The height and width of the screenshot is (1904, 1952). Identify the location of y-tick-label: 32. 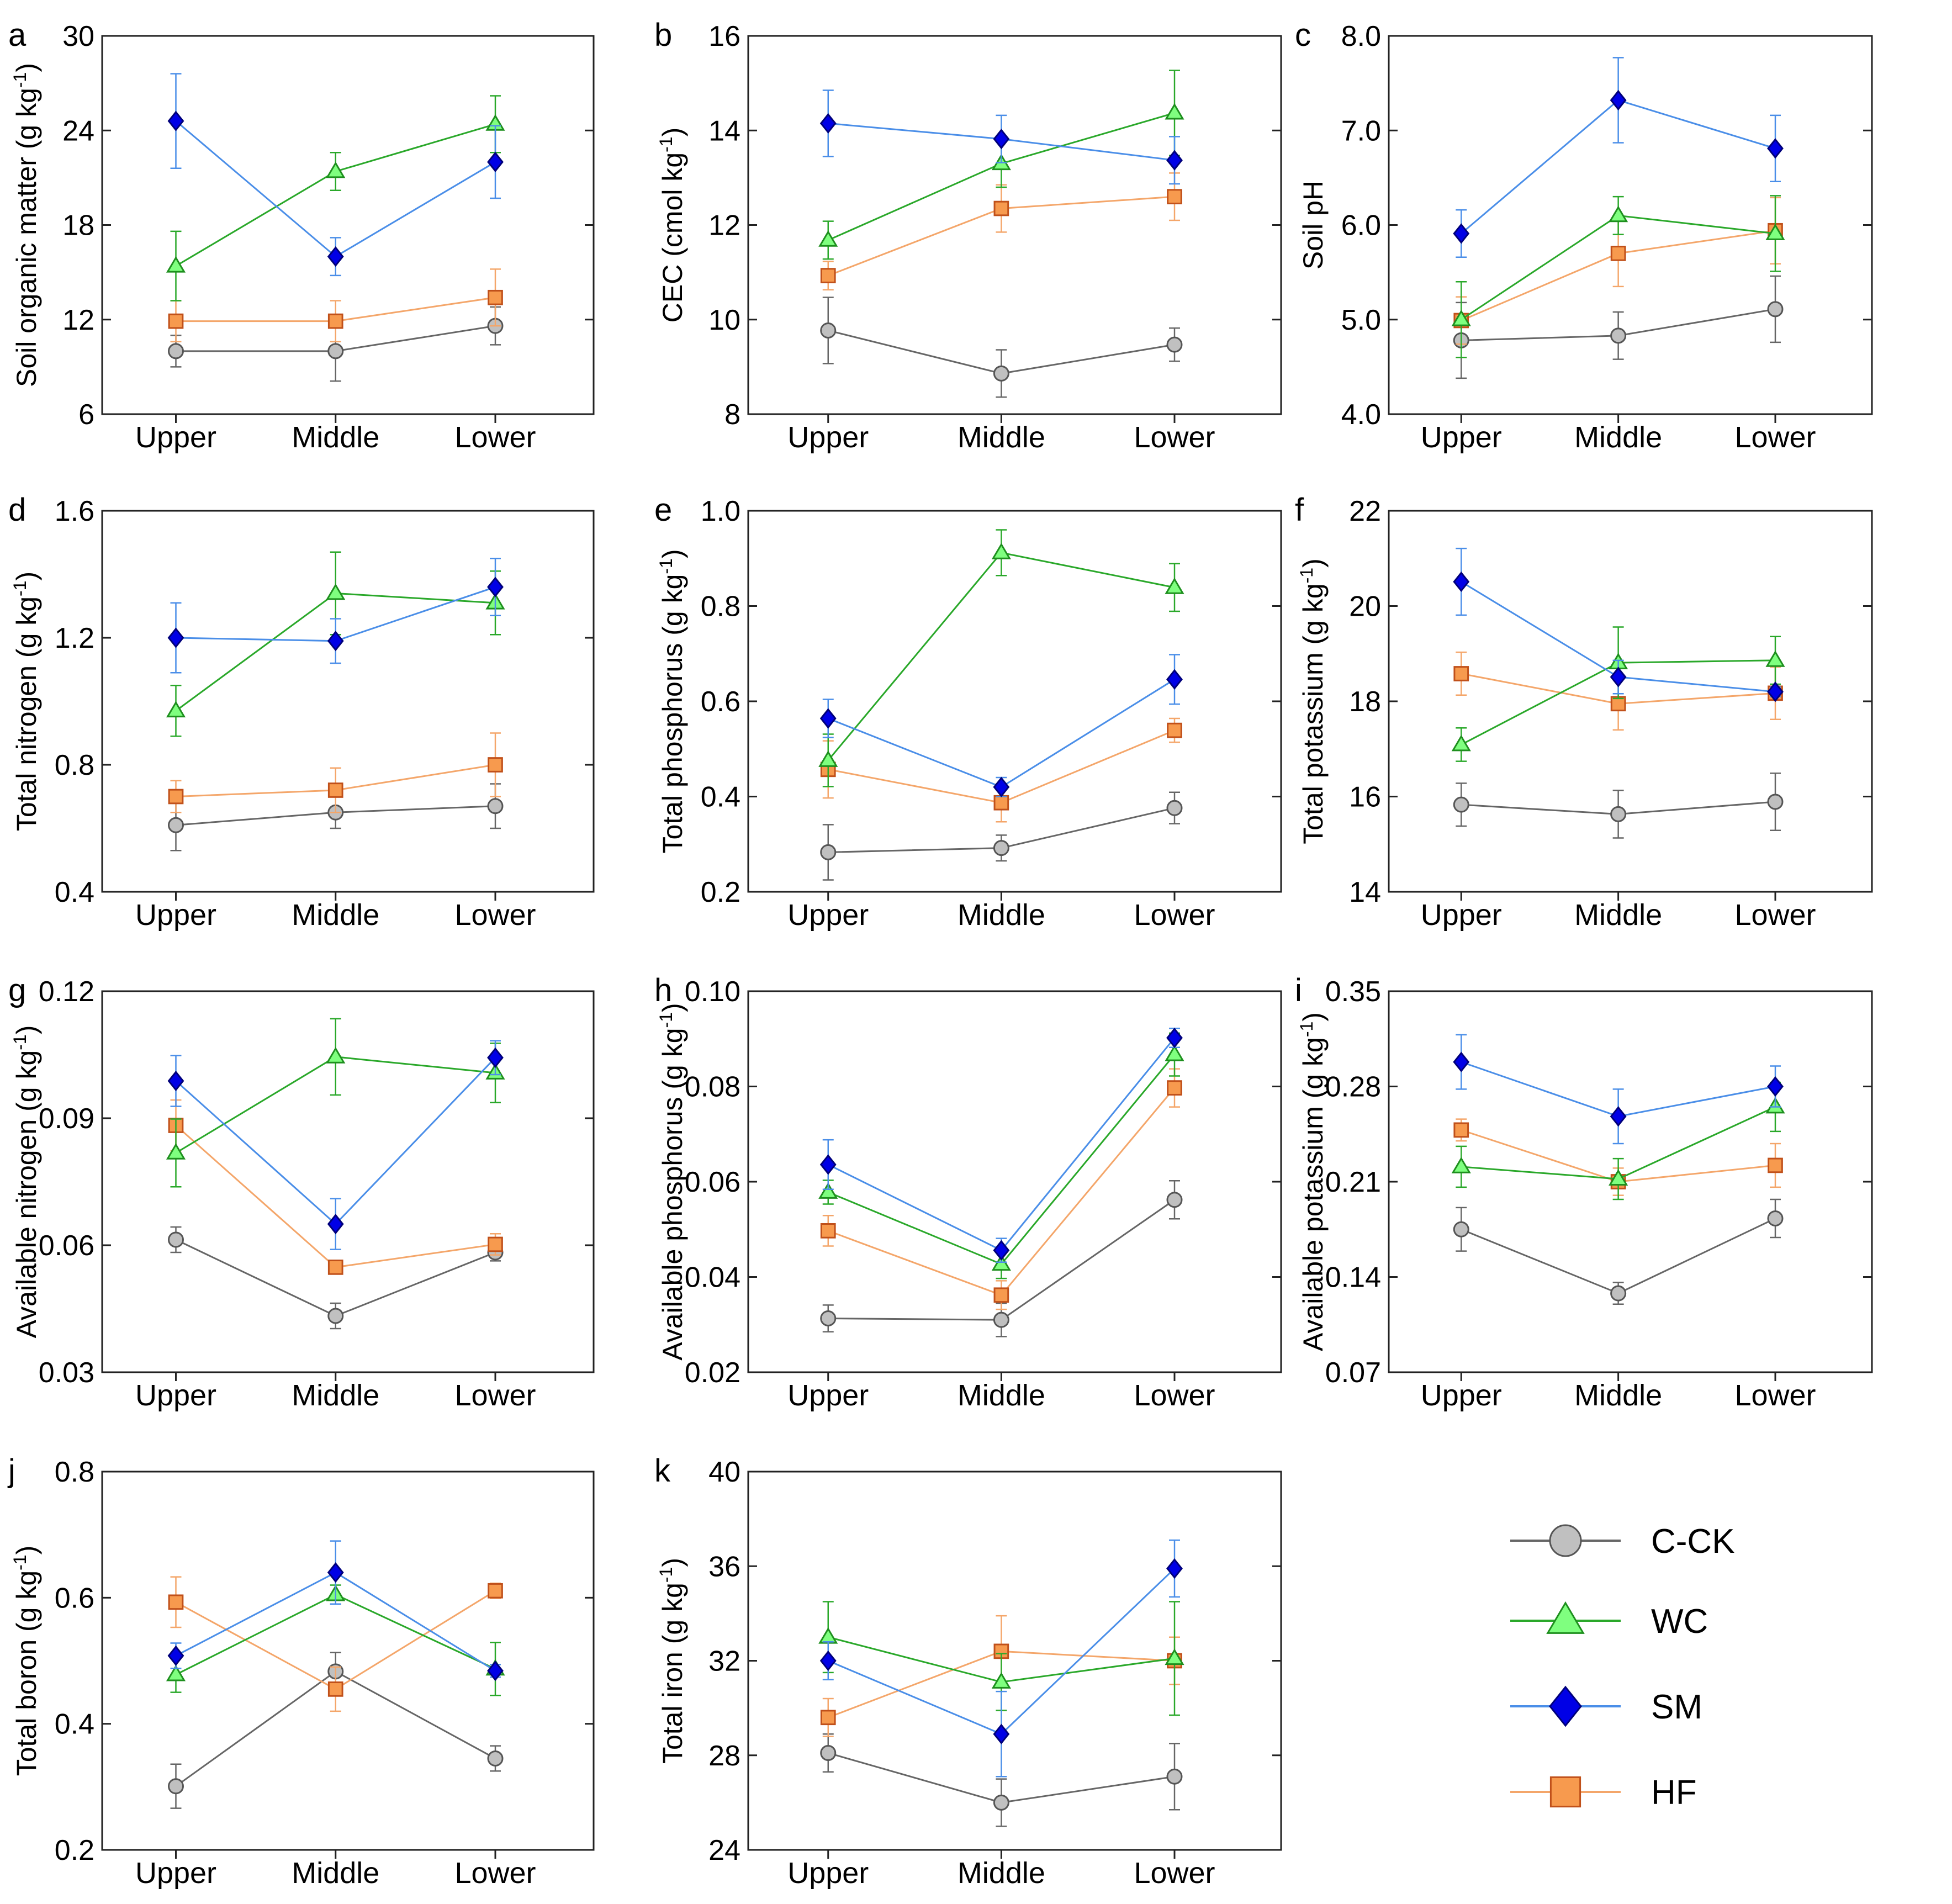
(724, 1662).